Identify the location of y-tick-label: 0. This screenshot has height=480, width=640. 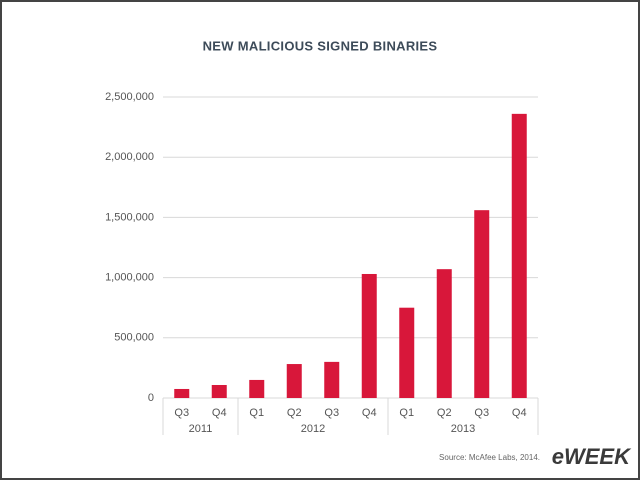
(151, 398).